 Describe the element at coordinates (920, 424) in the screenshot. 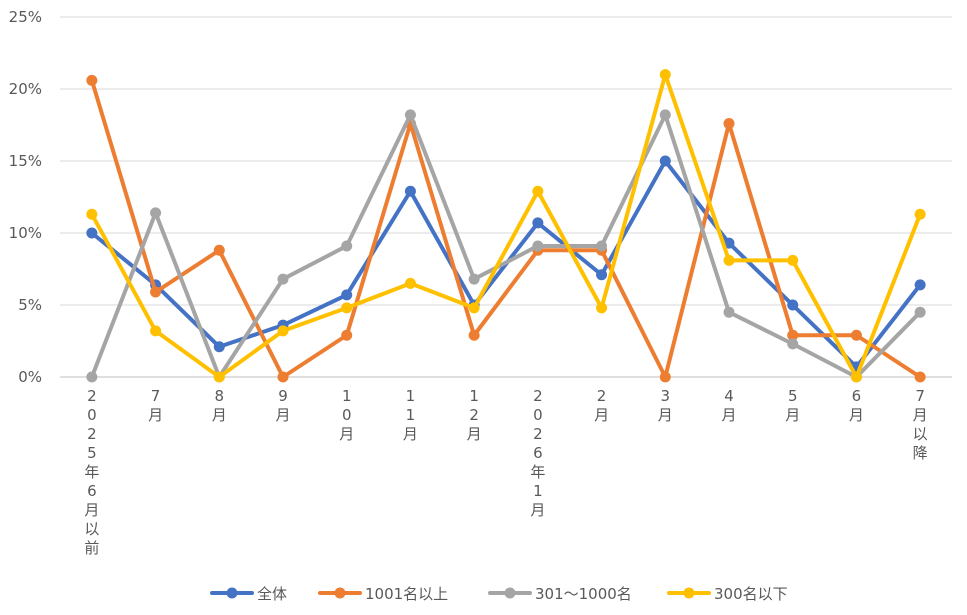

I see `x-tick-label: 7 月以降` at that location.